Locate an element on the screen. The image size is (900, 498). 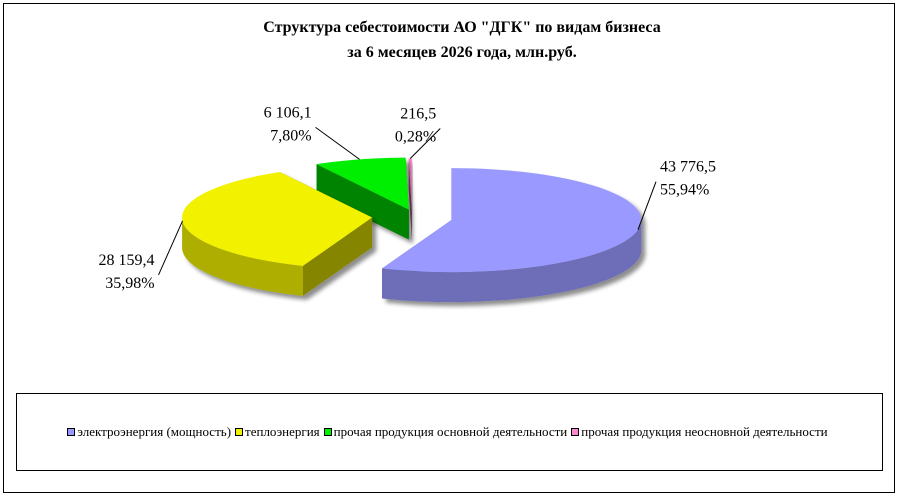
legend-item-other-noncore: прочая продукция неосновной деятельности is located at coordinates (701, 432).